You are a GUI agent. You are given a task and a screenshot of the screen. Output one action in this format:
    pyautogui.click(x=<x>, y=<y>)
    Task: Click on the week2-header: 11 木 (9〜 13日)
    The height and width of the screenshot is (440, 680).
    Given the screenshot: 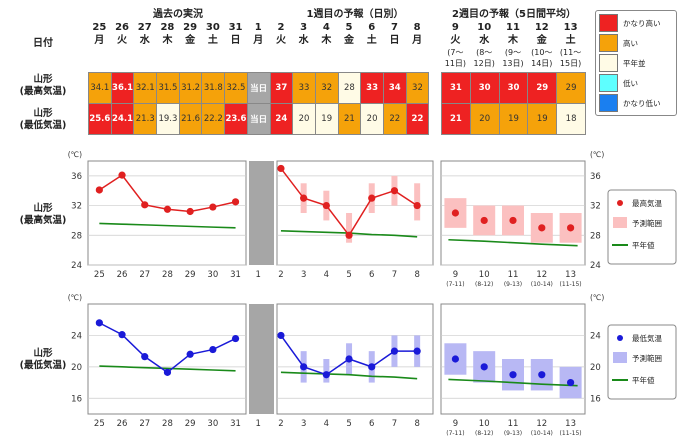 What is the action you would take?
    pyautogui.click(x=513, y=45)
    